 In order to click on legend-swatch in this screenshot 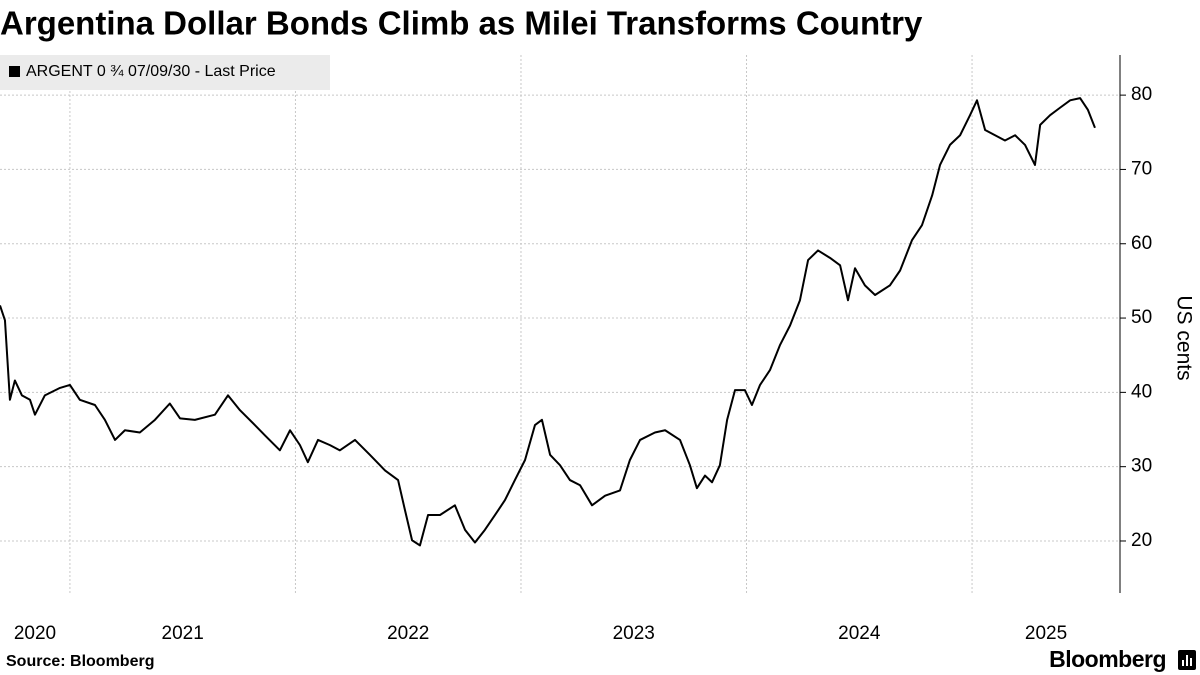, I will do `click(14, 71)`.